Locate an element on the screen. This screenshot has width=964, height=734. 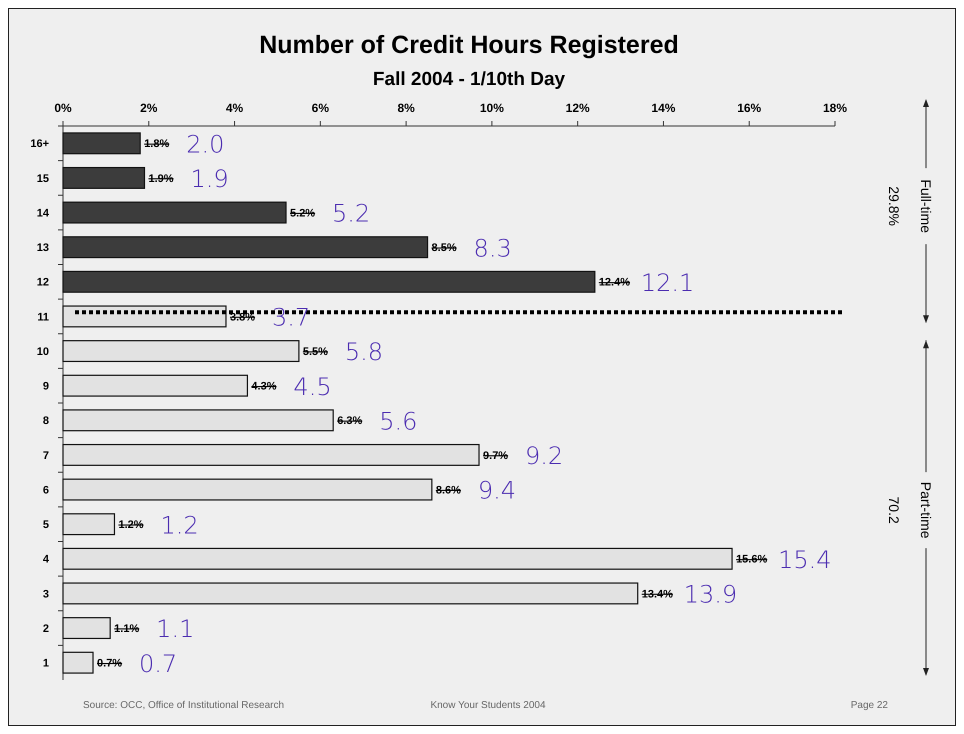
data-label: 12.4% is located at coordinates (614, 282).